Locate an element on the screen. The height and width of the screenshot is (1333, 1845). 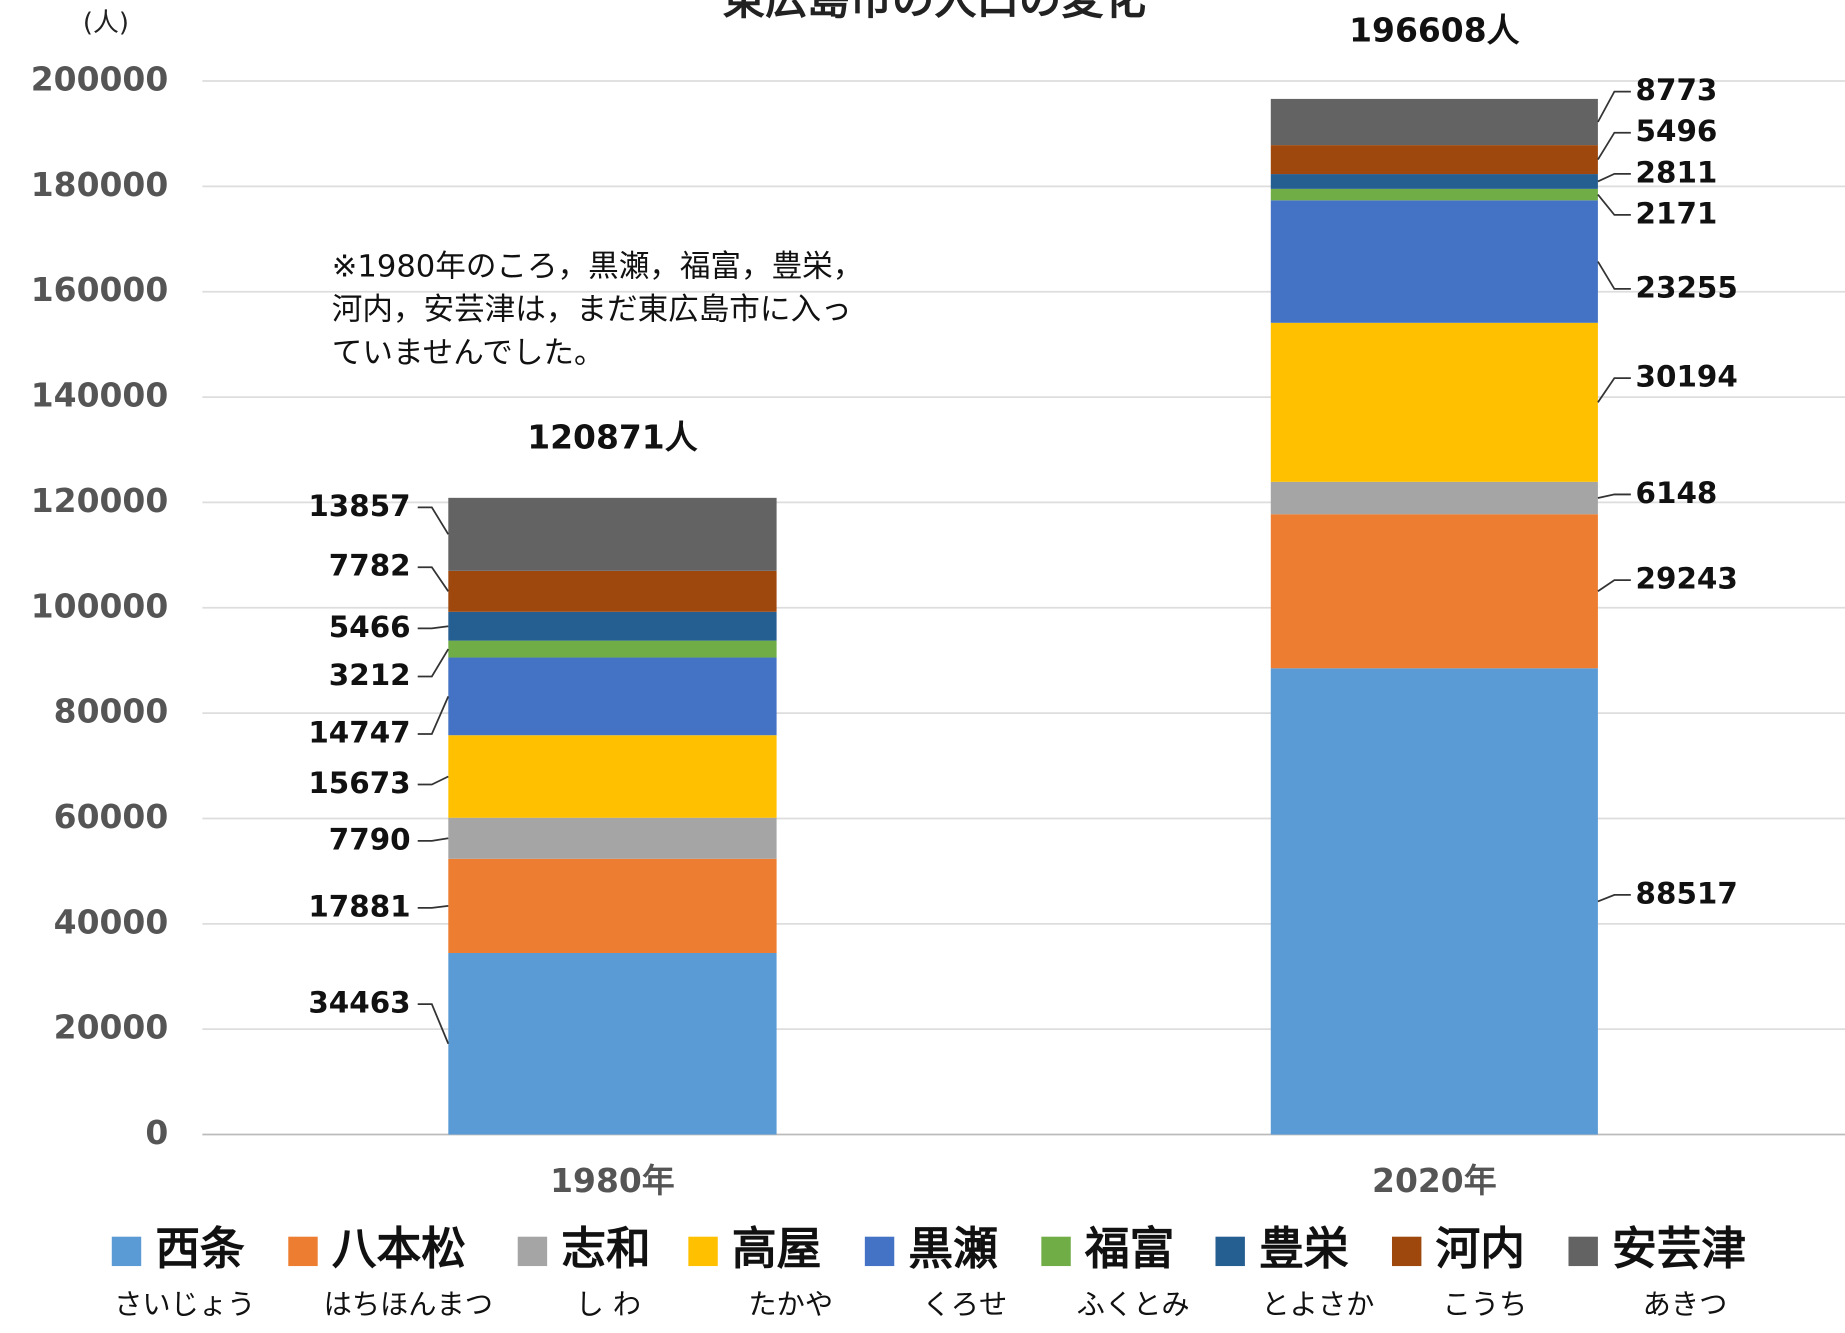
note: ※1980年のころ，黒瀬，福富，豊栄， is located at coordinates (597, 266).